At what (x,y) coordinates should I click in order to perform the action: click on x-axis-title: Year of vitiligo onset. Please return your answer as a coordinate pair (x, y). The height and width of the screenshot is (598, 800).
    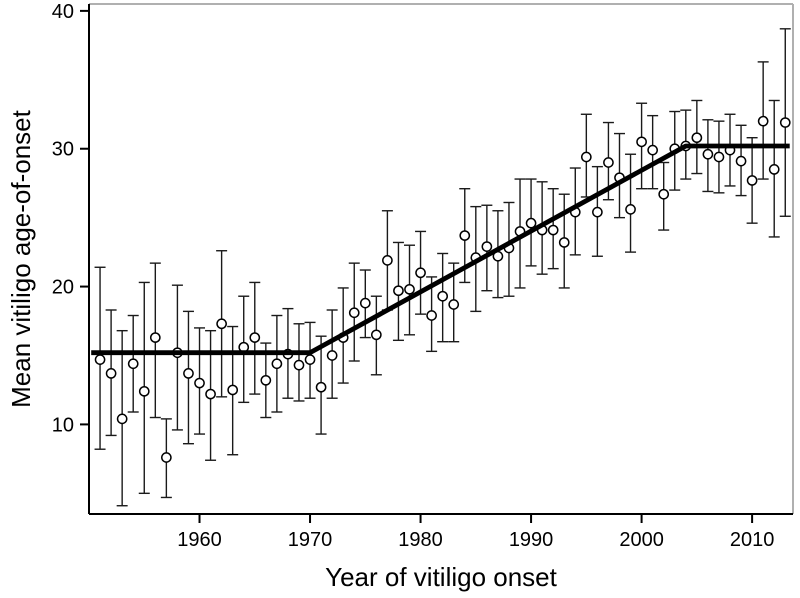
    Looking at the image, I should click on (441, 577).